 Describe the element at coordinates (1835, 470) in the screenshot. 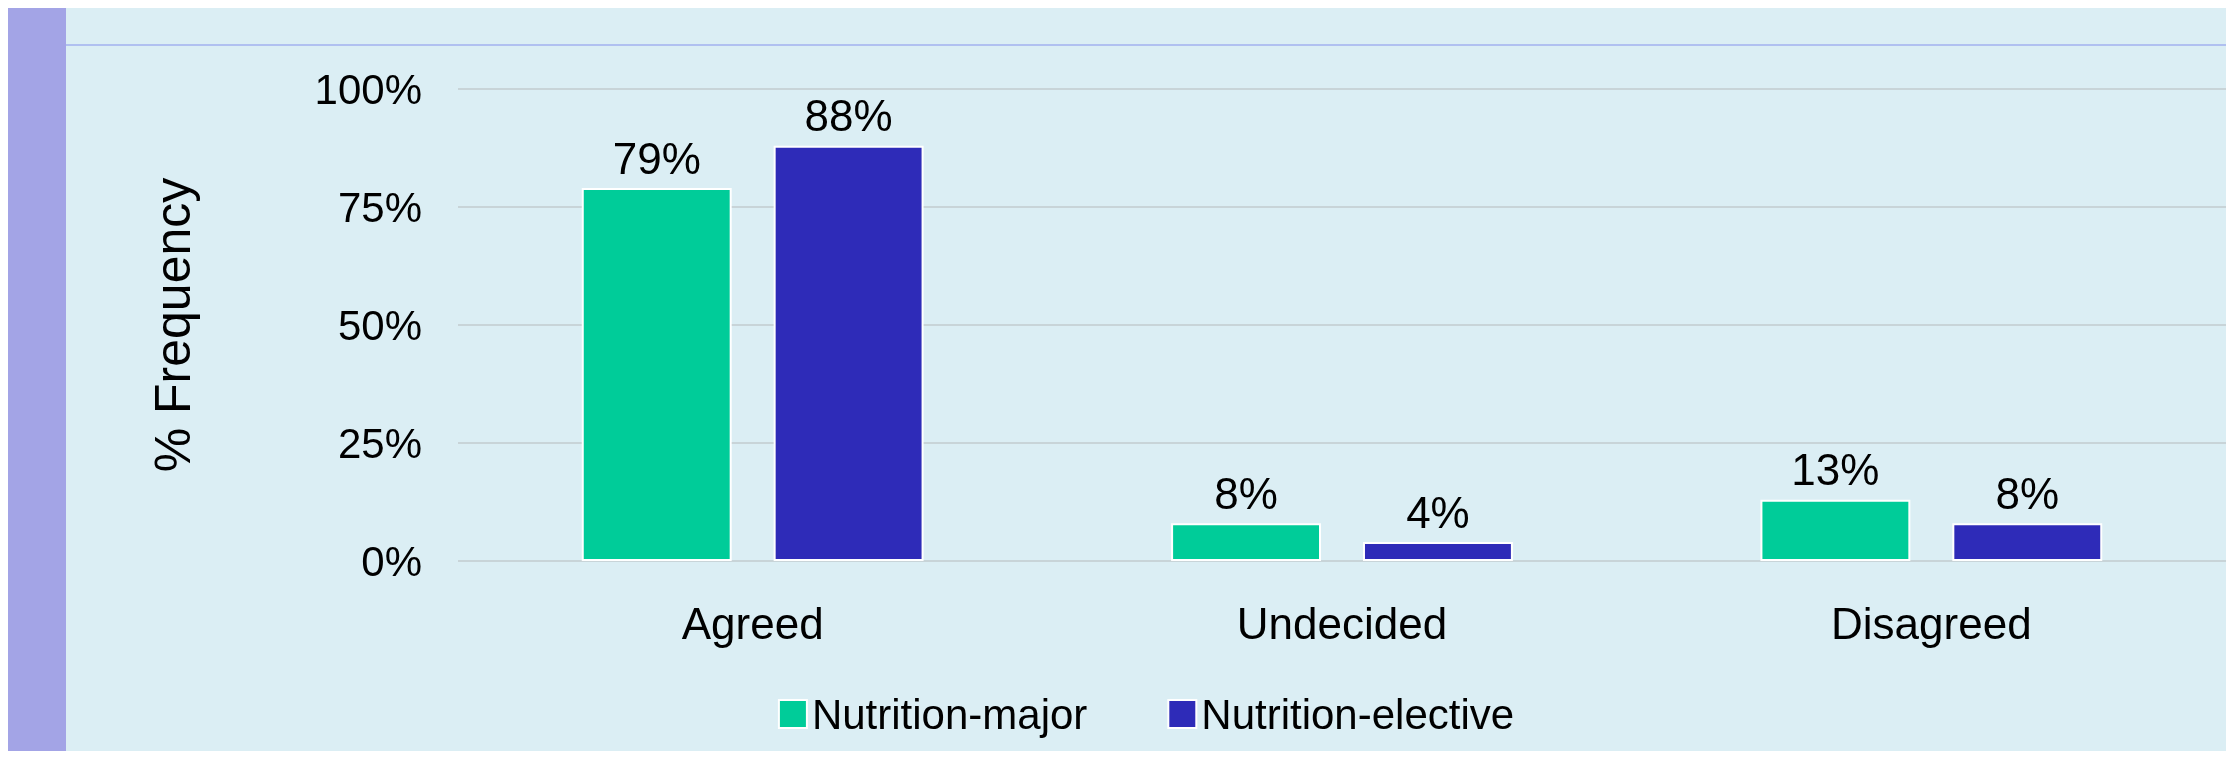

I see `text: 13%` at that location.